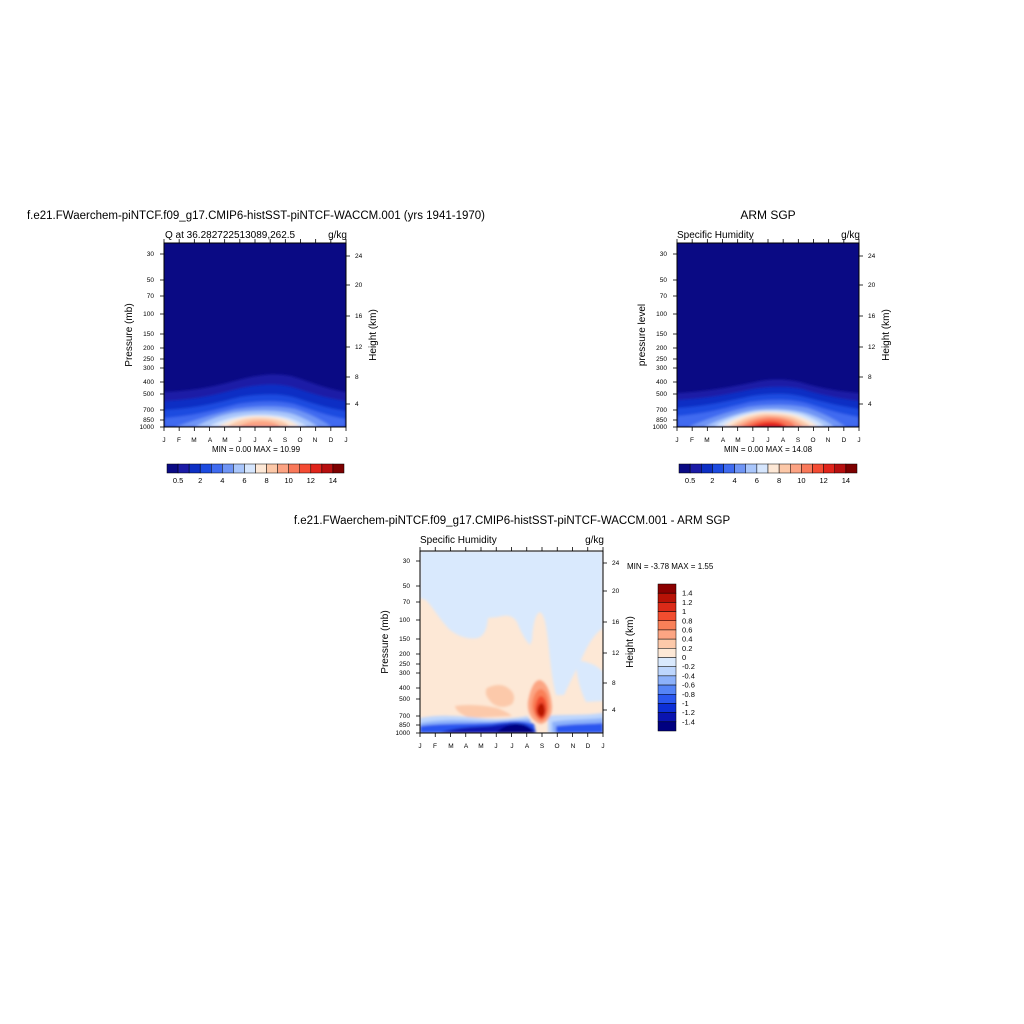 This screenshot has width=1024, height=1024. What do you see at coordinates (642, 335) in the screenshot?
I see `panel-obs-ylabel: pressure level` at bounding box center [642, 335].